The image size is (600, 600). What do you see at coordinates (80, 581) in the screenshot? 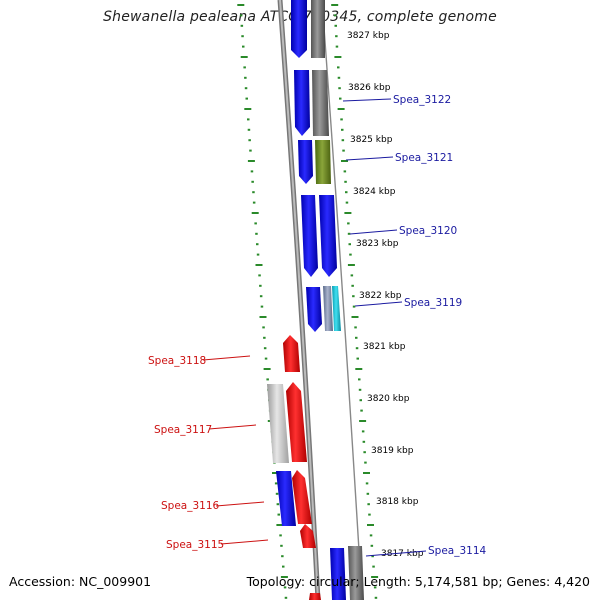
I see `accession-text: Accession: NC_009901` at bounding box center [80, 581].